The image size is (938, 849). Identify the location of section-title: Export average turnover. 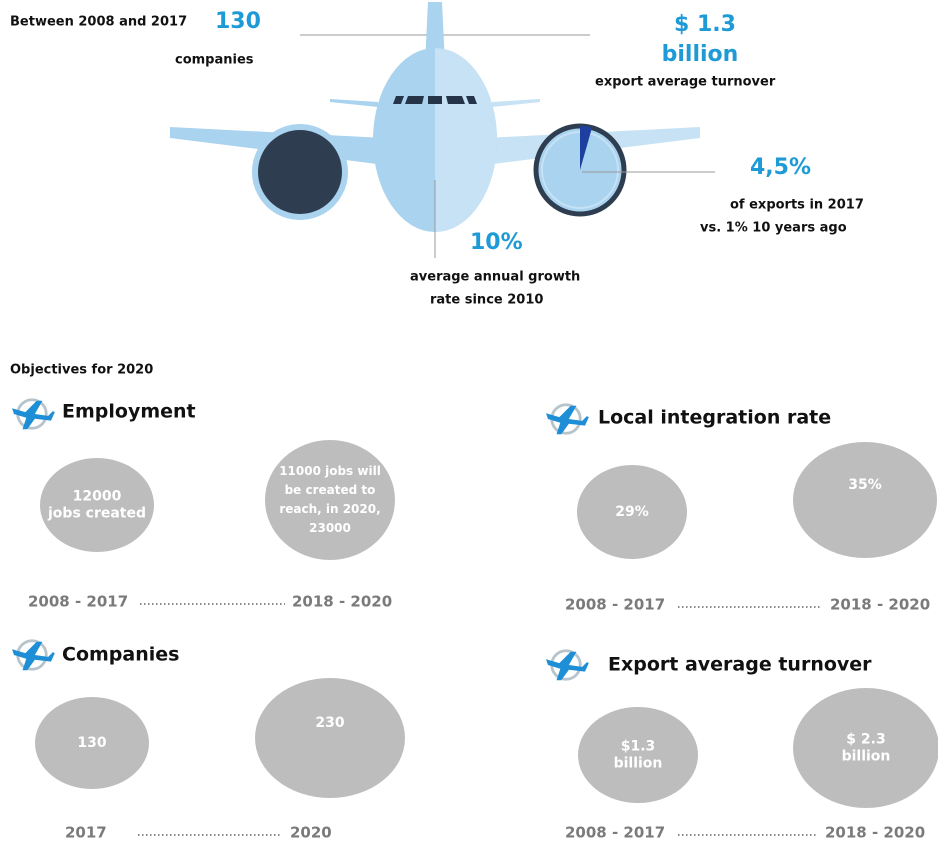
(740, 665).